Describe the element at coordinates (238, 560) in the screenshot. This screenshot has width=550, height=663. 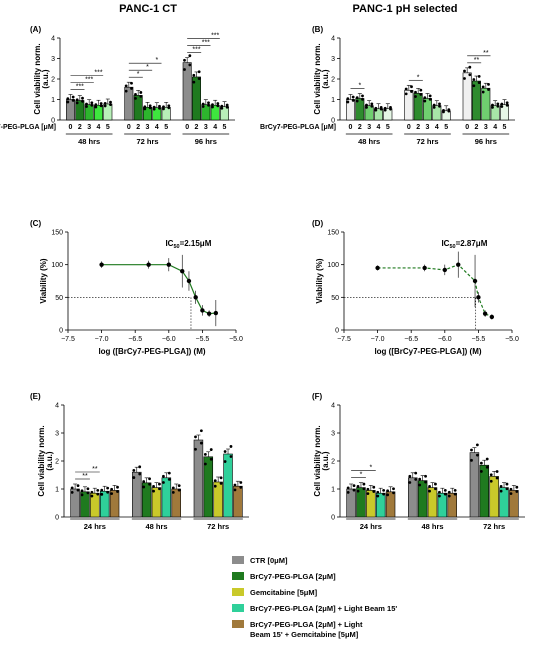
I see `legend-swatch` at that location.